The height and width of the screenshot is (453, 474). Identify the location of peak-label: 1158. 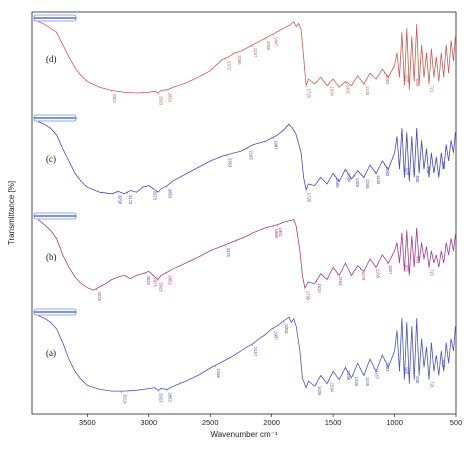
(378, 274).